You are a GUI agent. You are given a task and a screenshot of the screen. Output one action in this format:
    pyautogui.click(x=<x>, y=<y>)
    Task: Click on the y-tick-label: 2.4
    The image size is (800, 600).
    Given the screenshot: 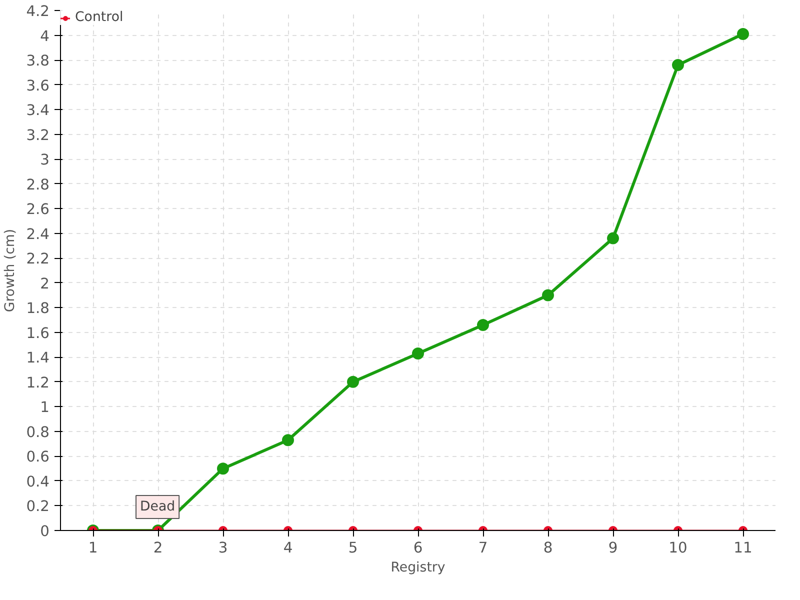 What is the action you would take?
    pyautogui.click(x=38, y=234)
    